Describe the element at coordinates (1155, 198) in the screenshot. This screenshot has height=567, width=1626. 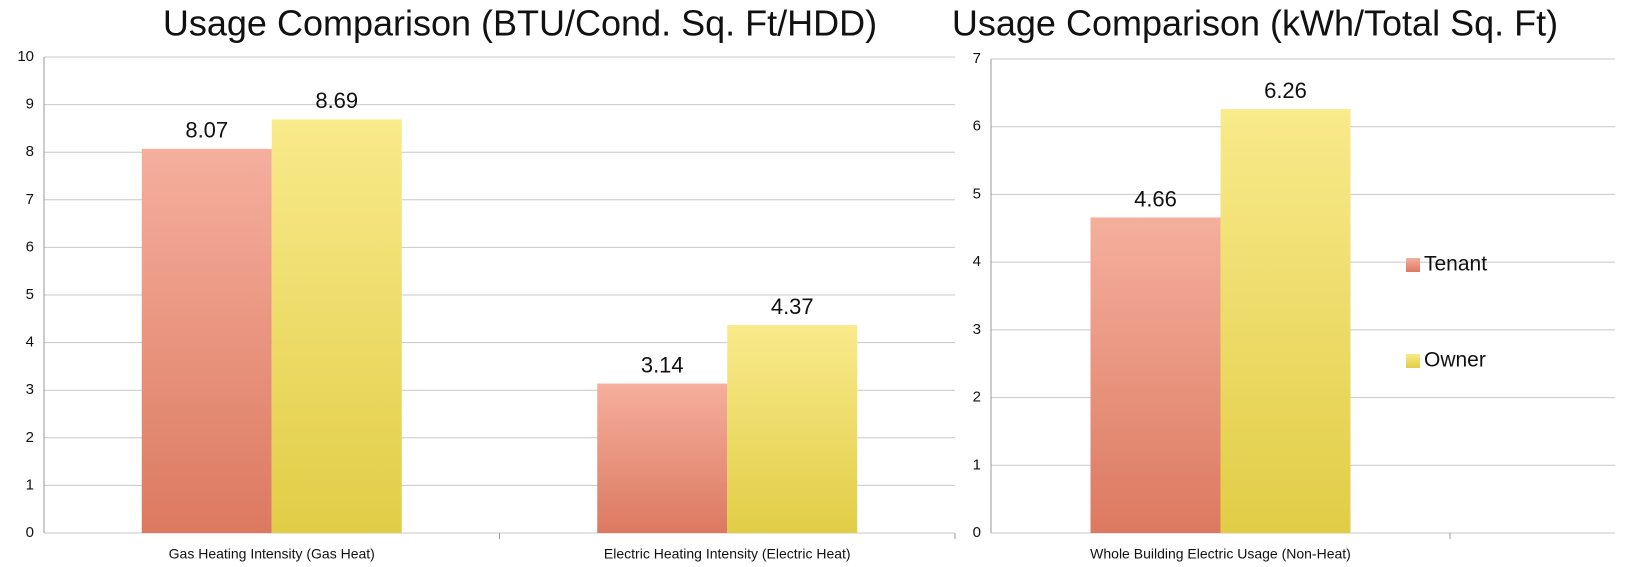
I see `value-label: 4.66` at that location.